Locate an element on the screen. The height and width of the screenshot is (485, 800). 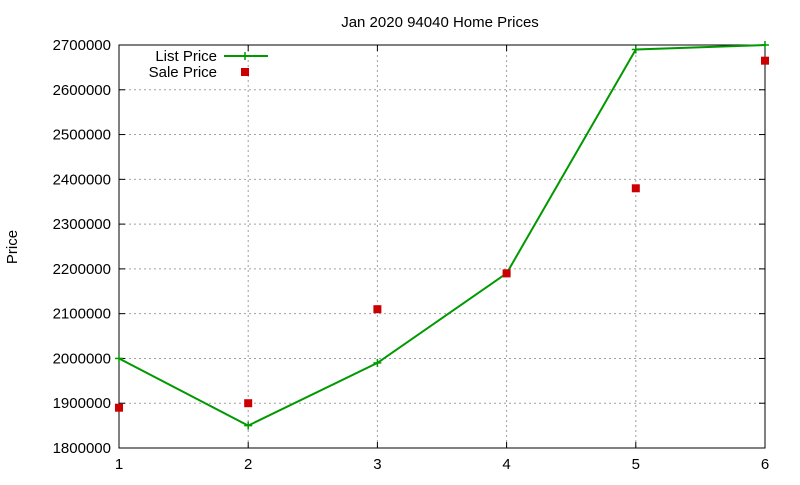
y-axis-label: Price is located at coordinates (12, 247).